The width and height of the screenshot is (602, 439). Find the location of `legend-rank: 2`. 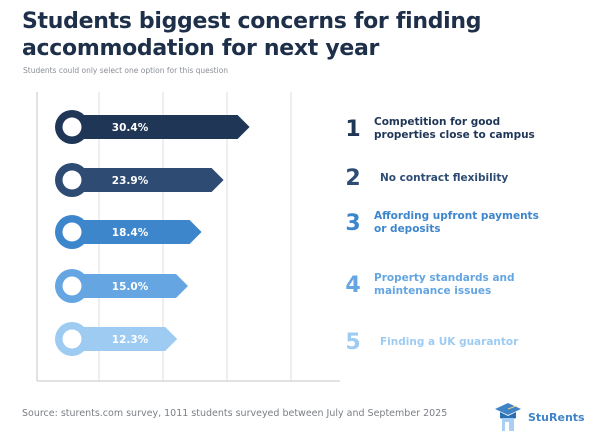

legend-rank: 2 is located at coordinates (353, 178).